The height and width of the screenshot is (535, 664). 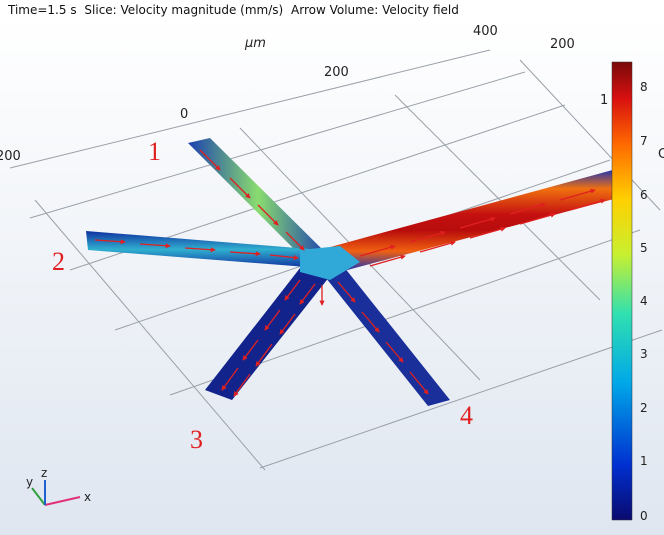 What do you see at coordinates (154, 151) in the screenshot?
I see `channel-label-1: 1` at bounding box center [154, 151].